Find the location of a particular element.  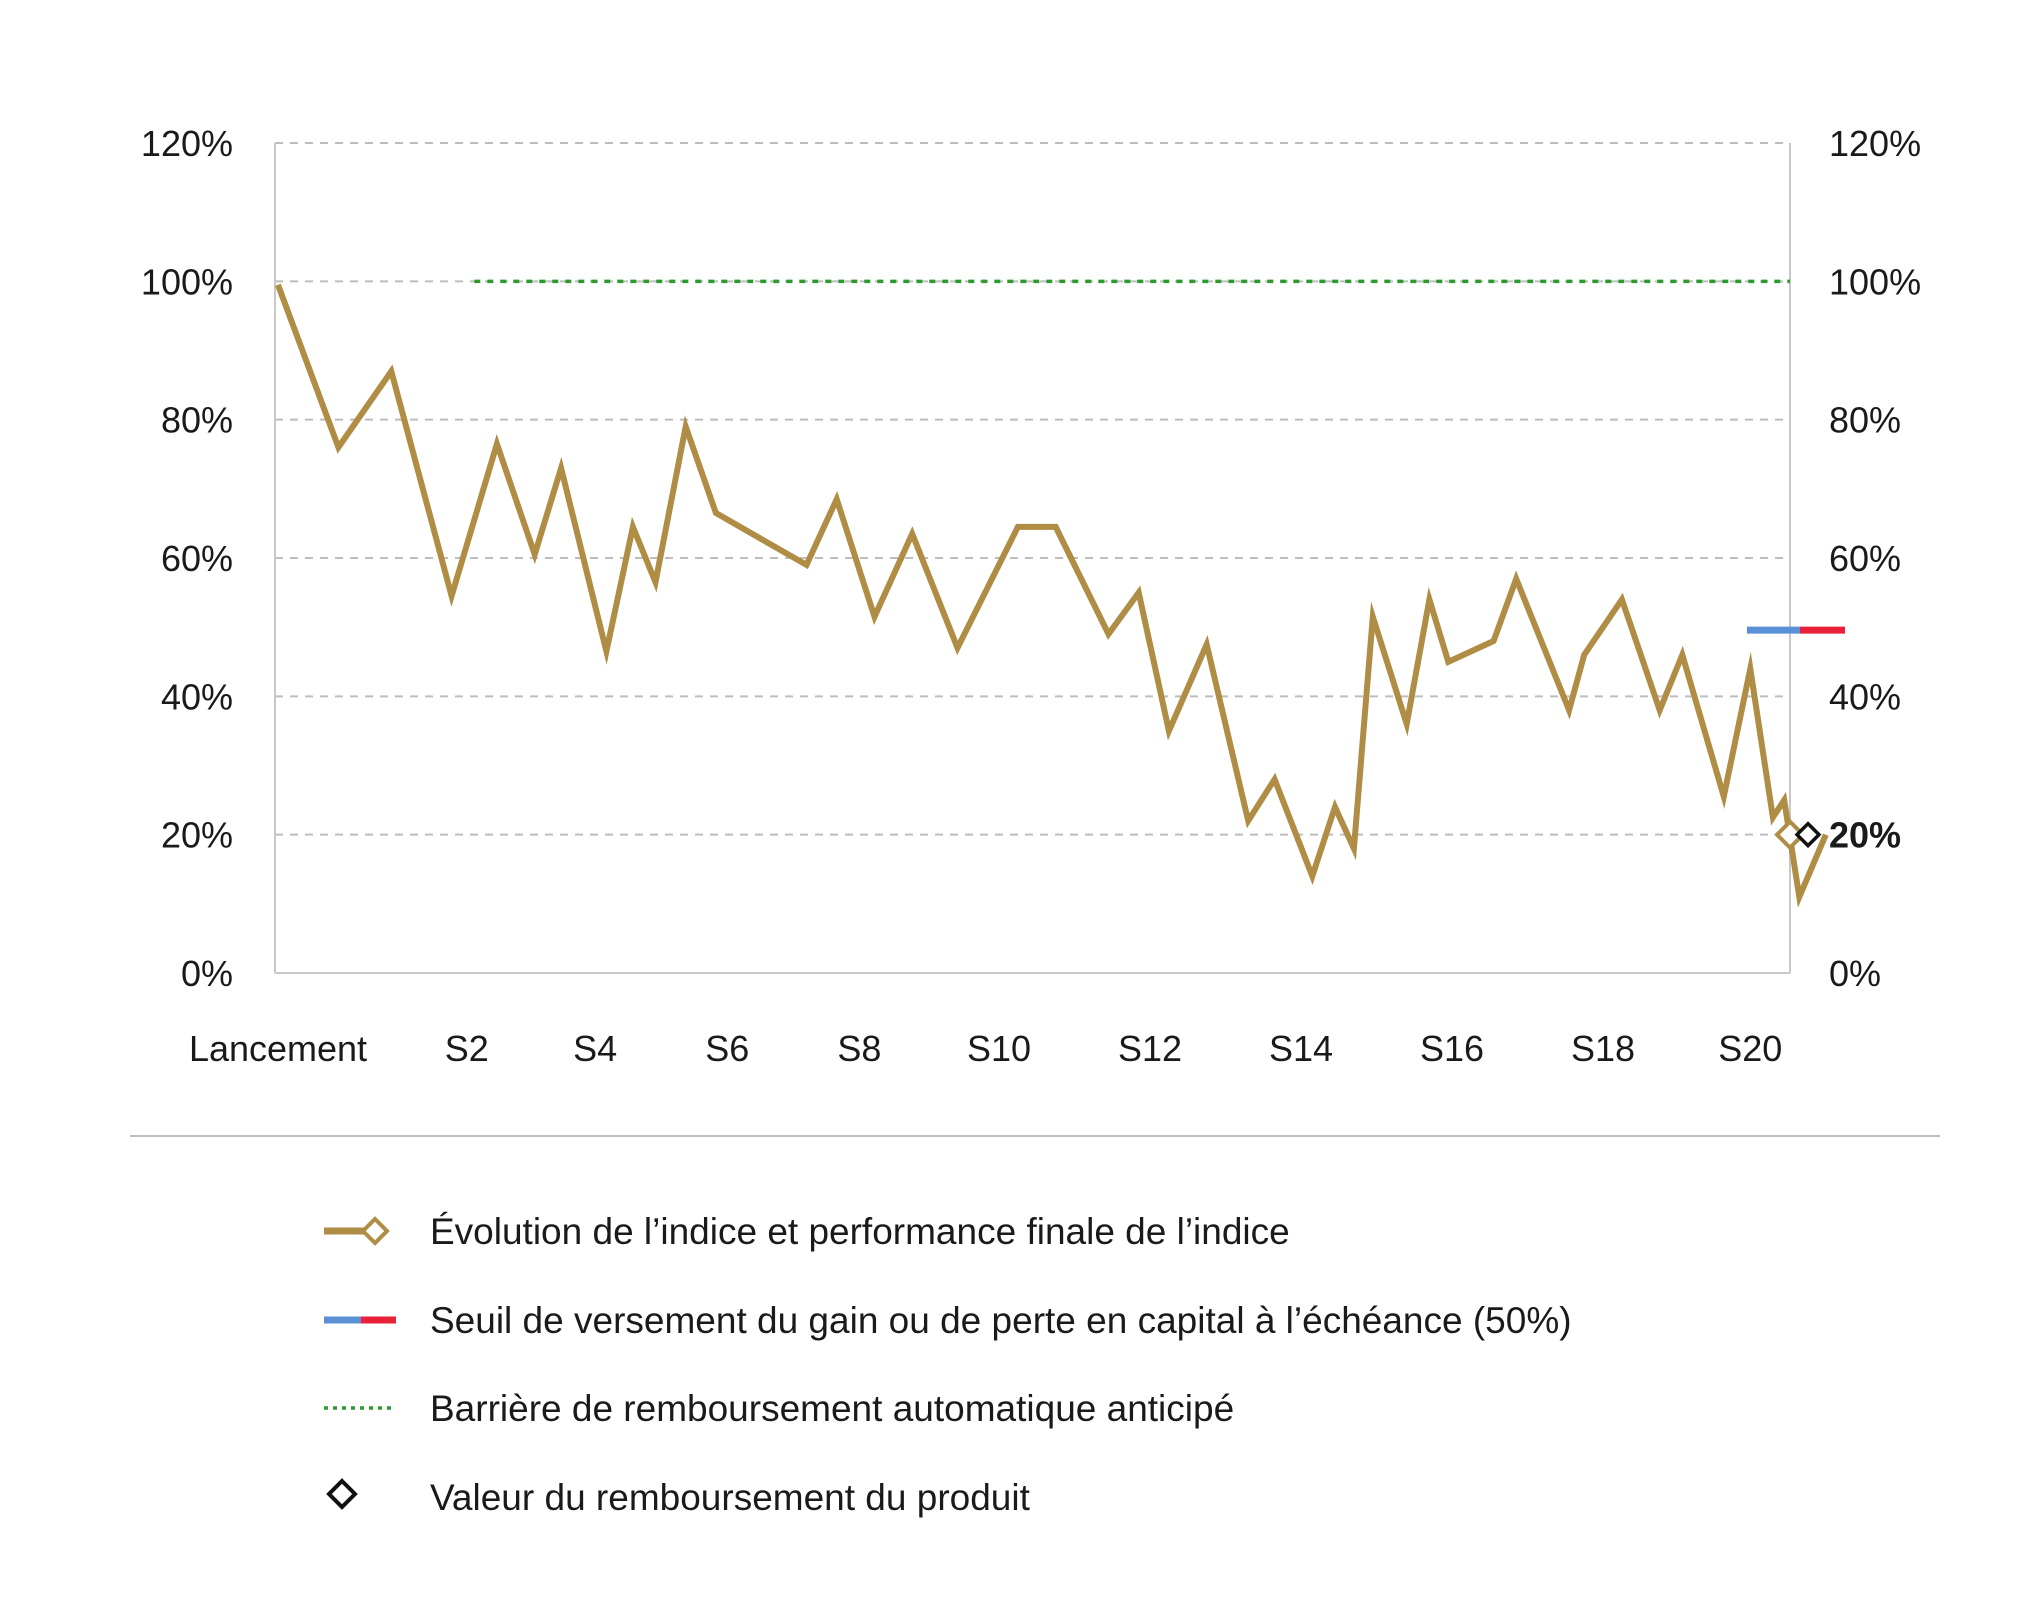

legend-item: Valeur du remboursement du produit is located at coordinates (678, 1497).